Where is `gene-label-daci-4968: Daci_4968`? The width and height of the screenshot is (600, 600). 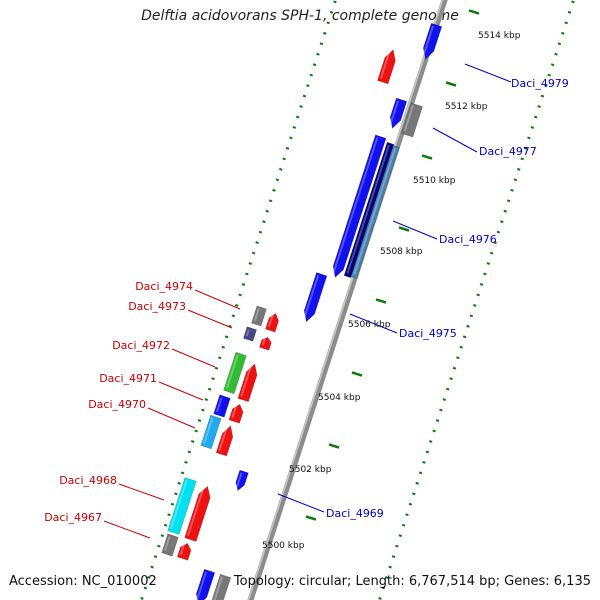 gene-label-daci-4968: Daci_4968 is located at coordinates (88, 480).